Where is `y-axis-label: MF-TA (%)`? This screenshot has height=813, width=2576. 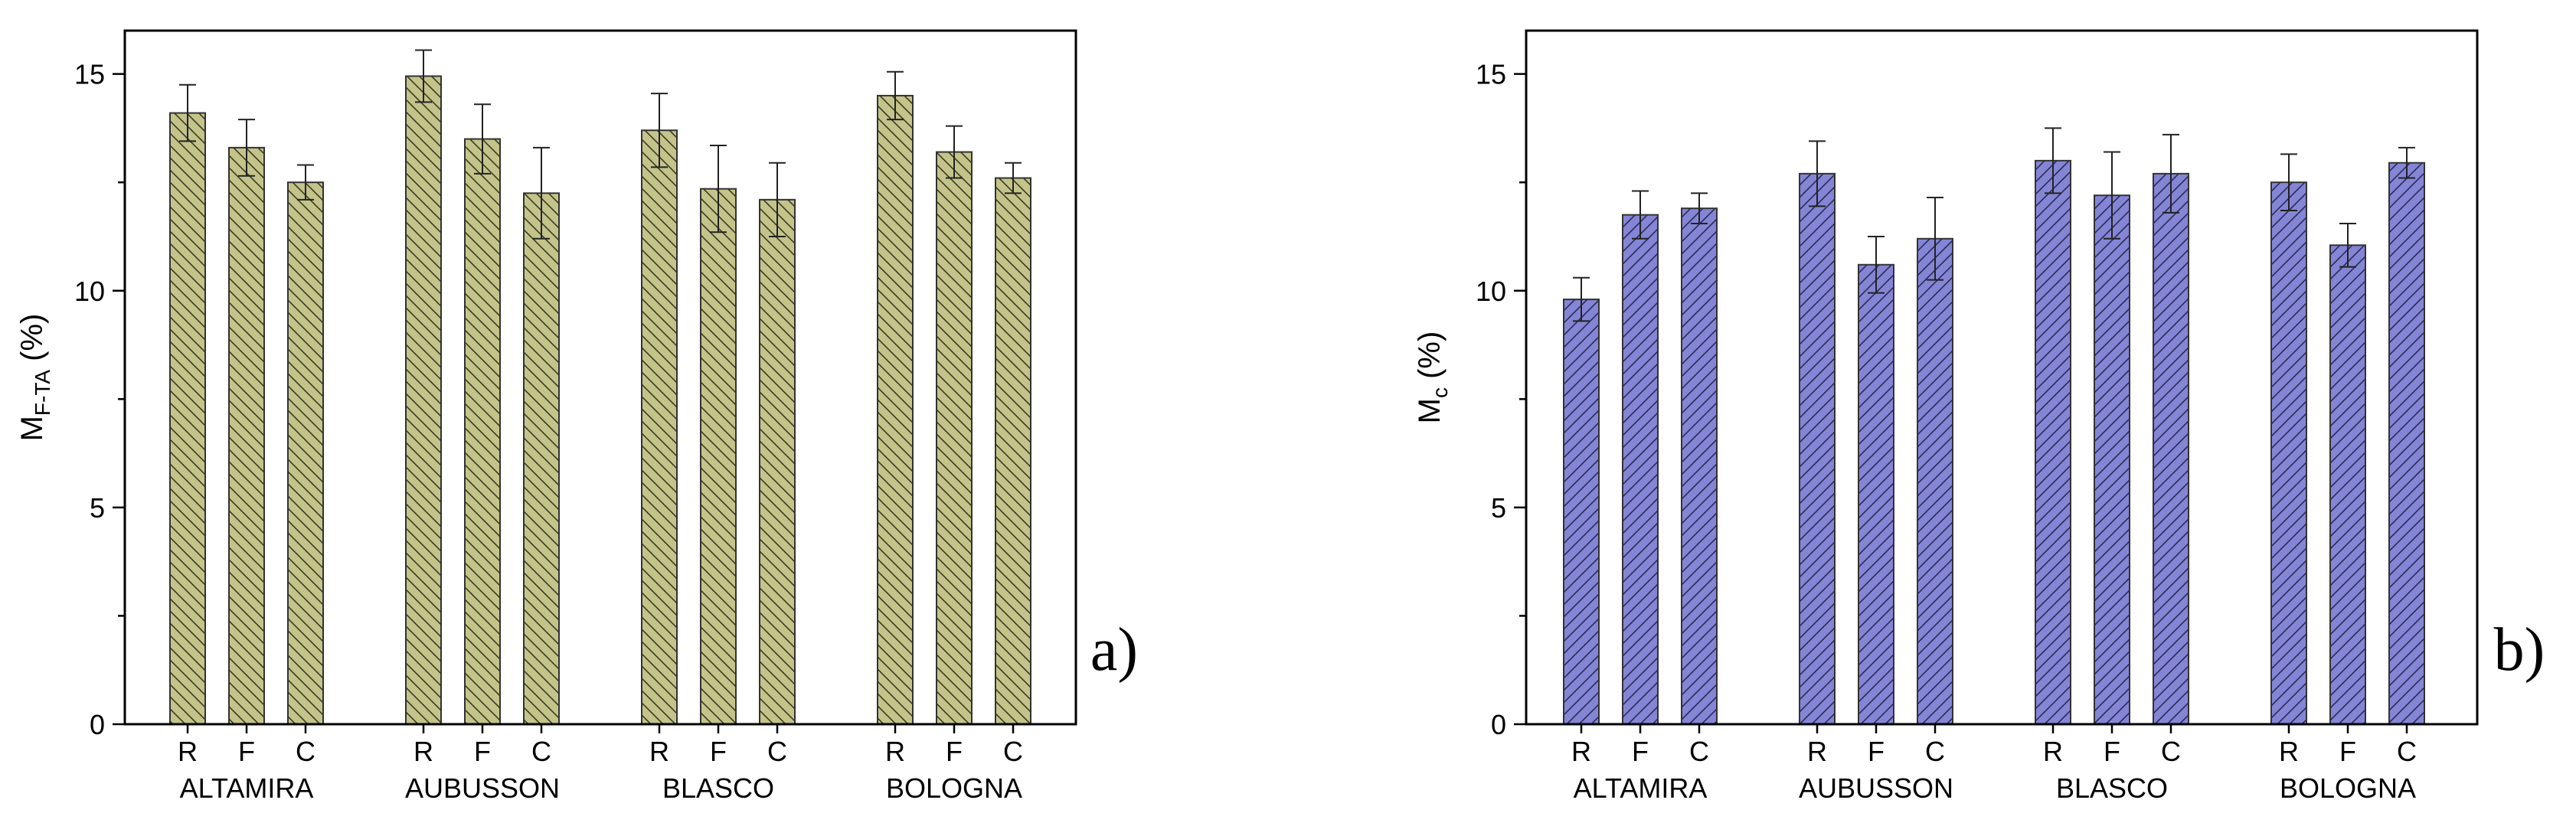 y-axis-label: MF-TA (%) is located at coordinates (34, 378).